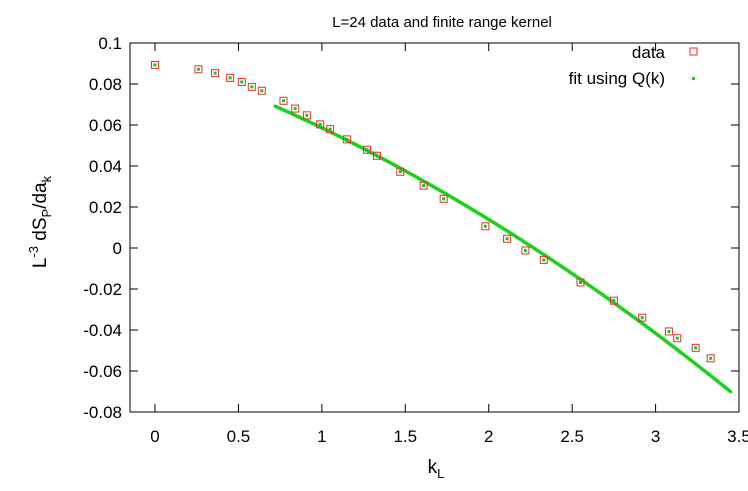  Describe the element at coordinates (321, 436) in the screenshot. I see `x-tick-label: 1` at that location.